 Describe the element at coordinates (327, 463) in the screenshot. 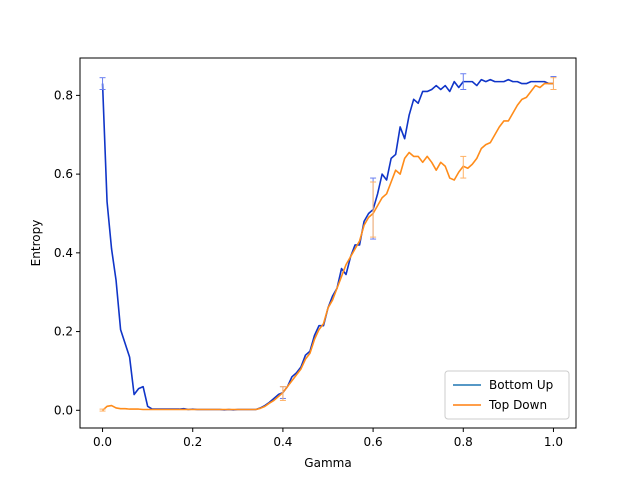

I see `x-axis-title: Gamma` at that location.